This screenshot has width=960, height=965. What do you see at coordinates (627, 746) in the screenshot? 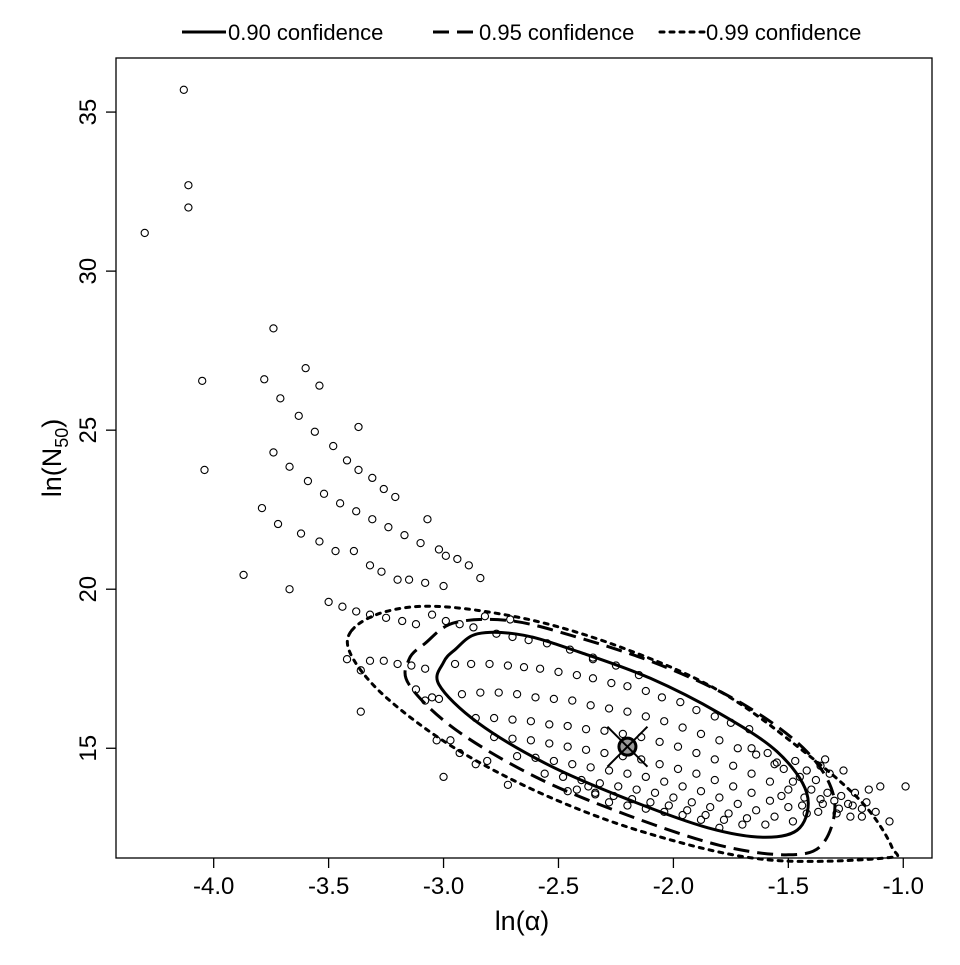
I see `mle-point-cross-b` at bounding box center [627, 746].